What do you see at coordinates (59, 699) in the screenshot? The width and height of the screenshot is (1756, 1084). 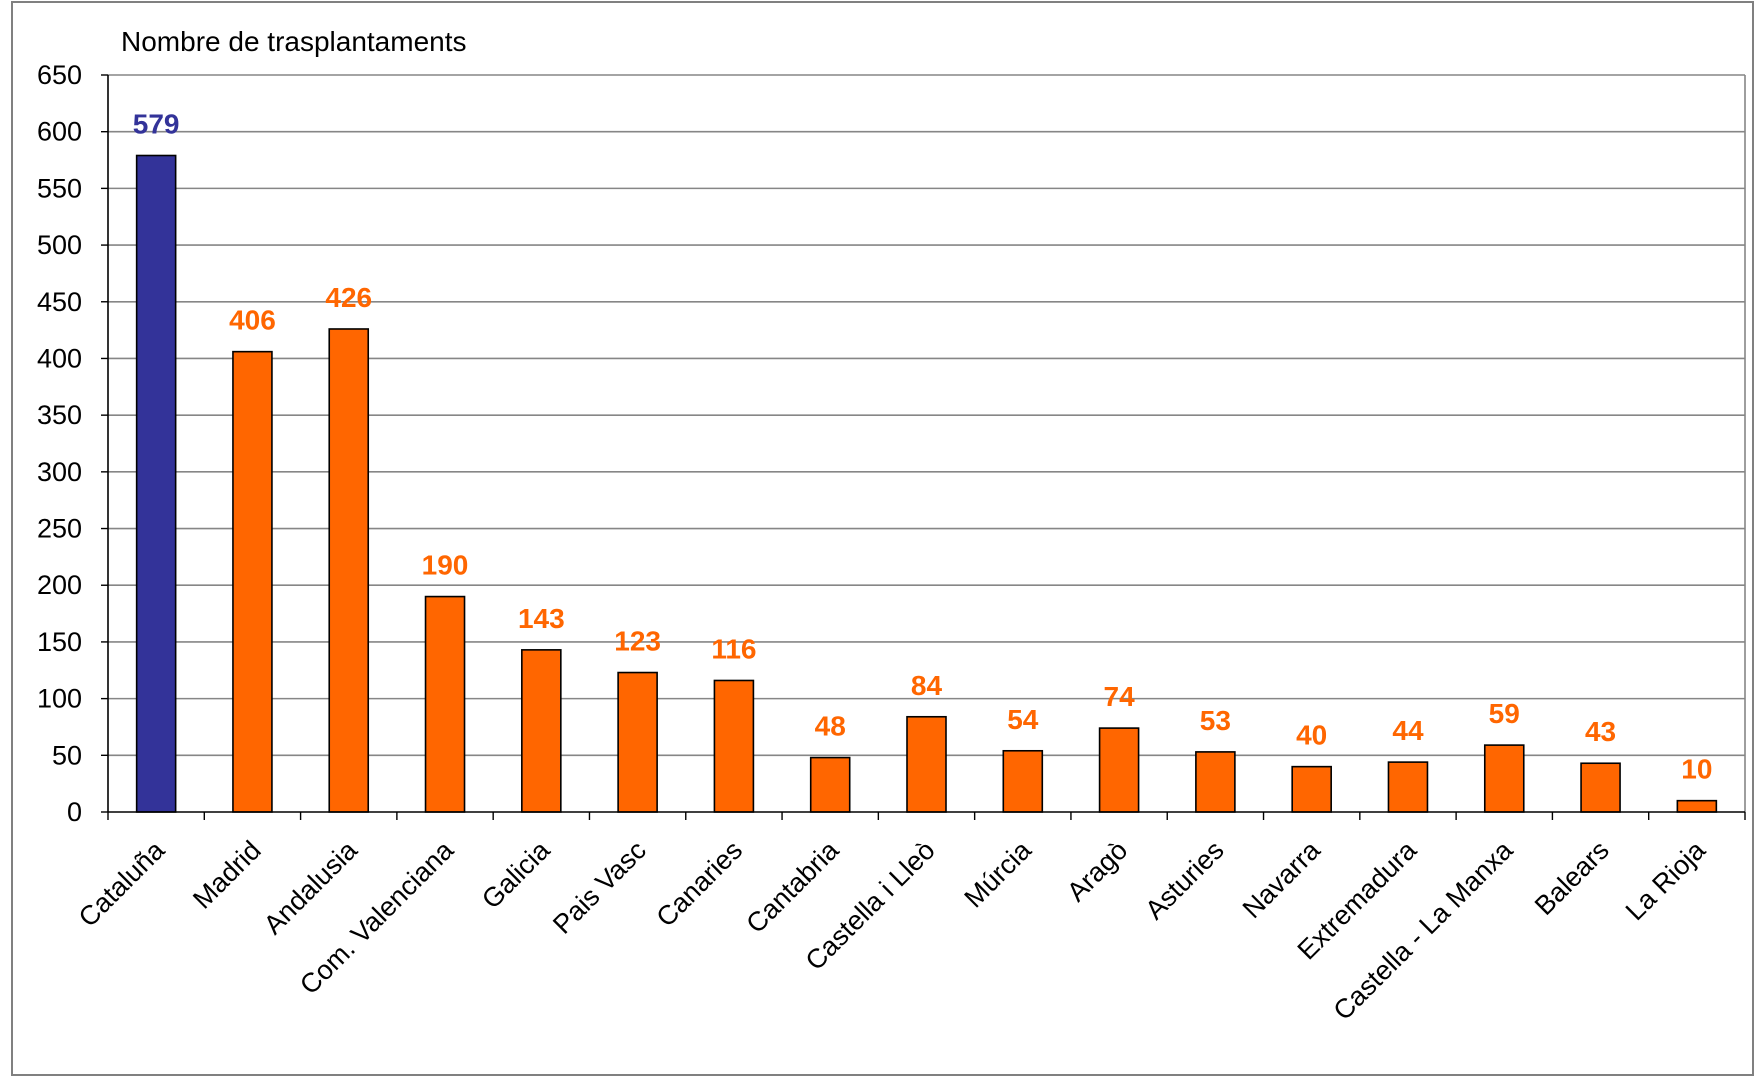 I see `y-tick-label: 100` at bounding box center [59, 699].